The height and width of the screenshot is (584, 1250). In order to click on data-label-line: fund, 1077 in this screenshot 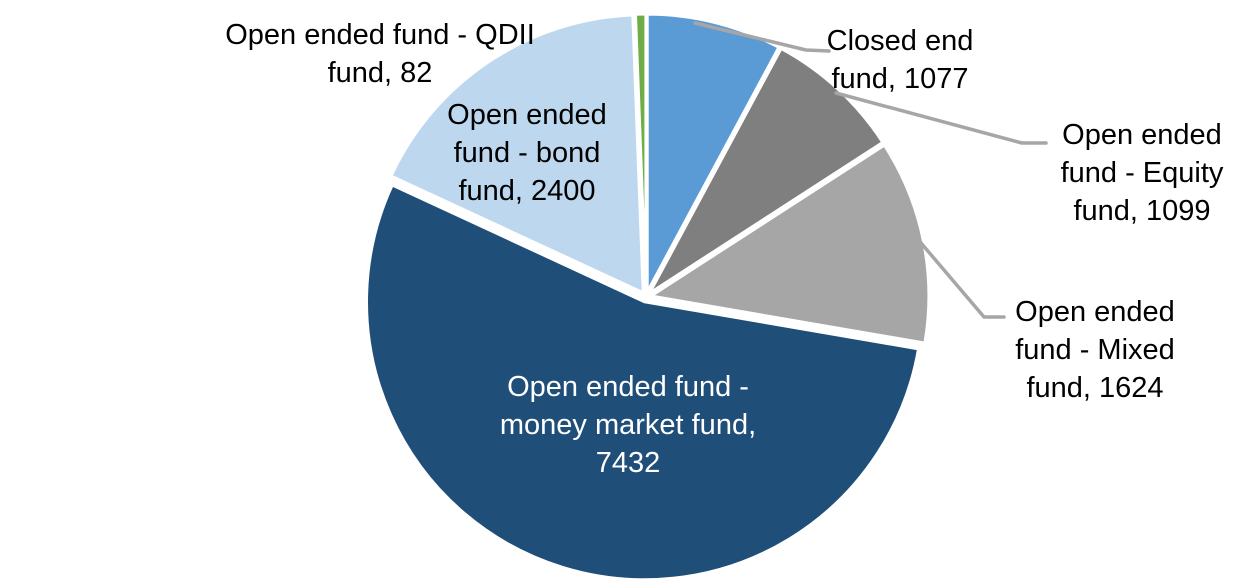, I will do `click(900, 79)`.